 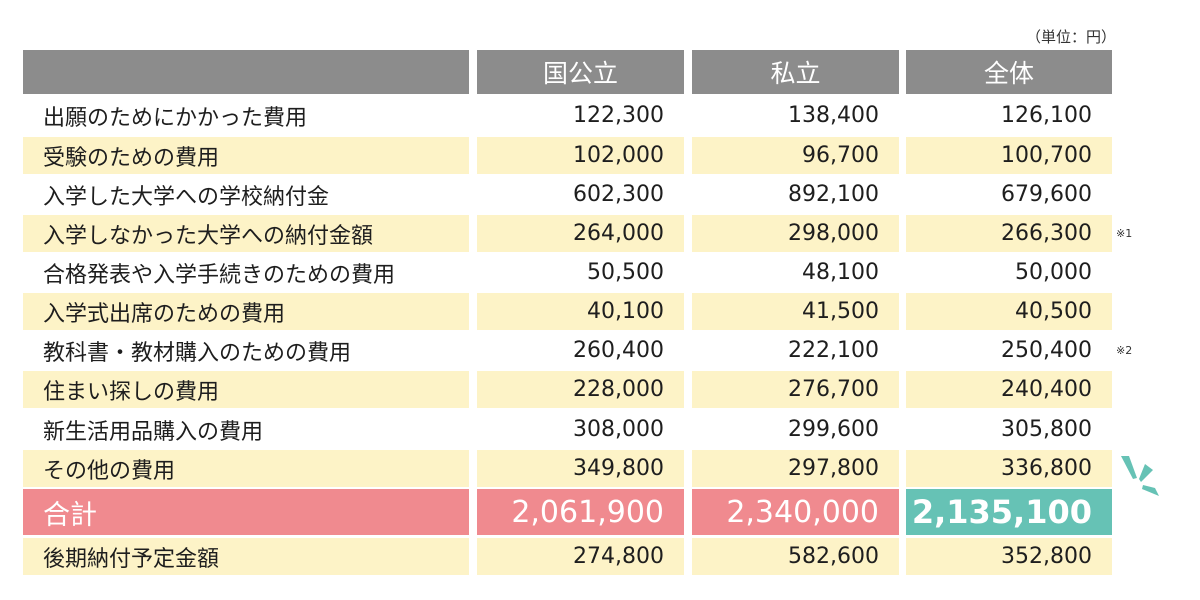 I want to click on row-label: 入学式出席のための費用, so click(x=246, y=311).